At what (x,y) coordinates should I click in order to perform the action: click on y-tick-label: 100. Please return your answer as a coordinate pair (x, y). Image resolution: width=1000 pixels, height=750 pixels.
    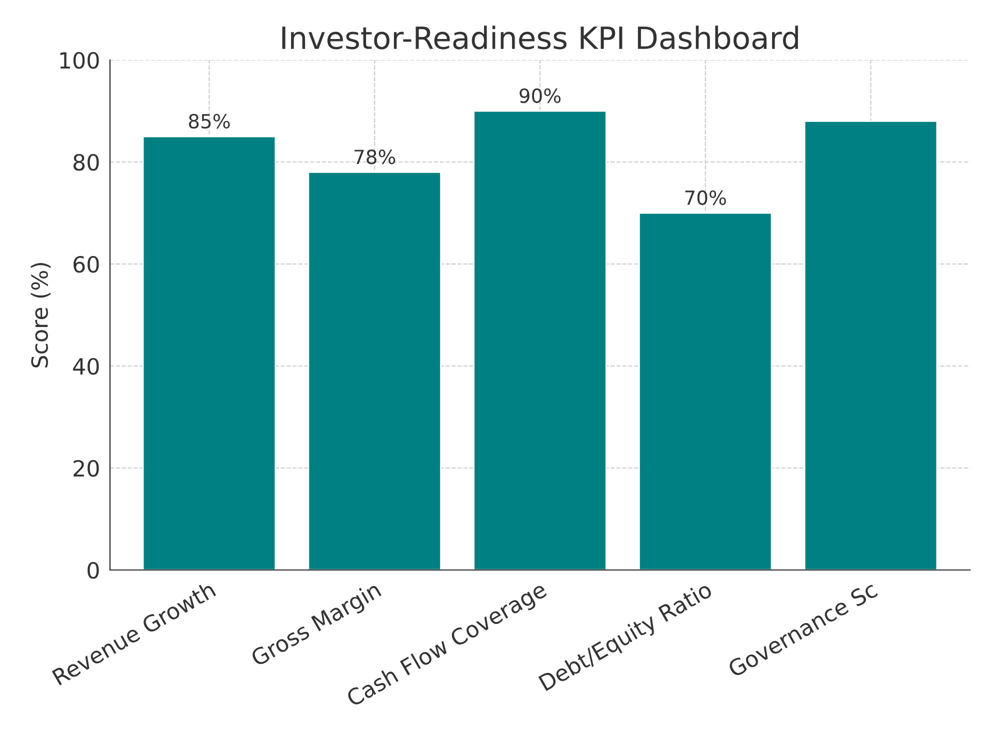
    Looking at the image, I should click on (79, 60).